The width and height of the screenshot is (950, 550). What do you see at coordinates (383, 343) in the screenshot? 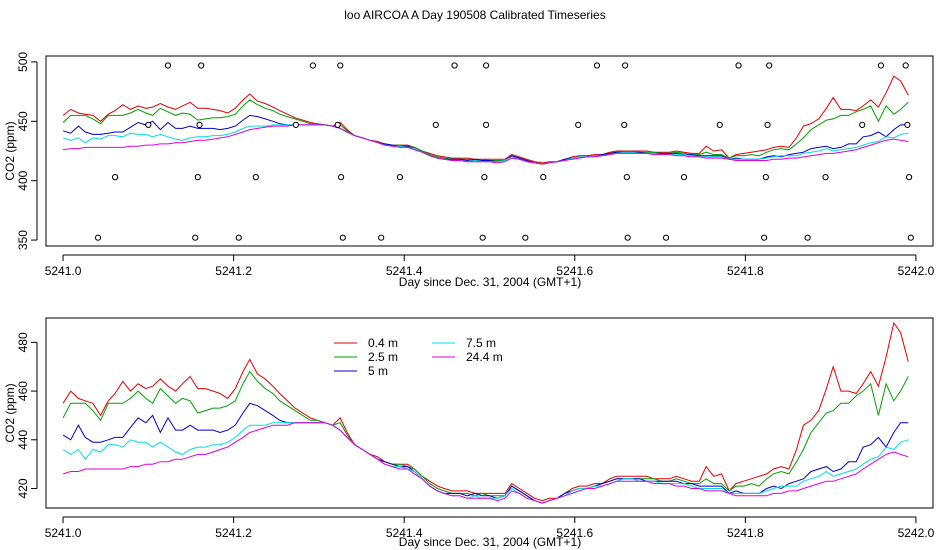
I see `legend-label: 0.4 m` at bounding box center [383, 343].